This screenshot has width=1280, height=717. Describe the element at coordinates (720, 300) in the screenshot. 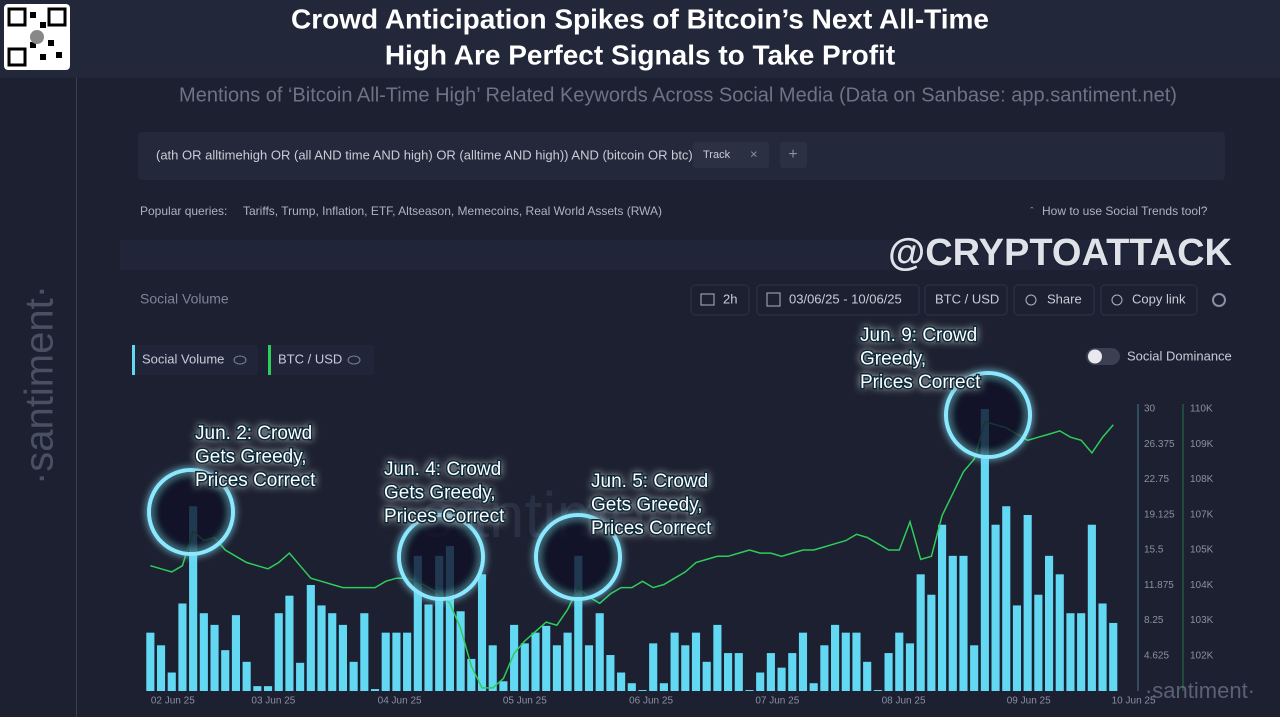

I see `interval-button` at that location.